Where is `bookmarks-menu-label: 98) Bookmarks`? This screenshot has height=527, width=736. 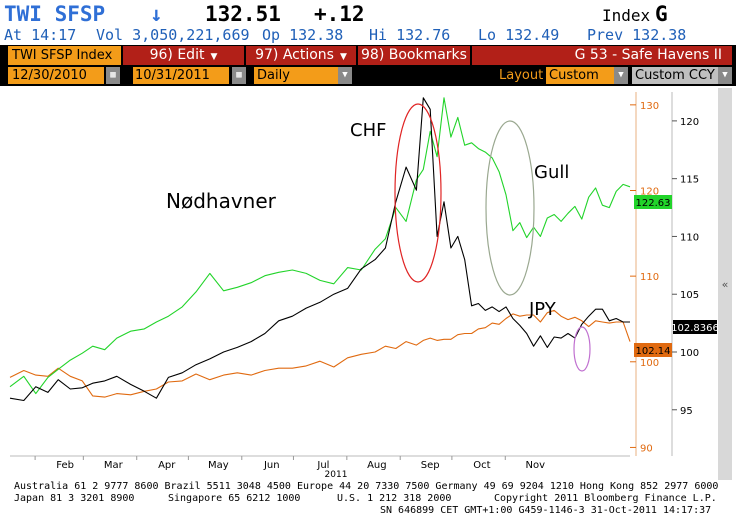 bookmarks-menu-label: 98) Bookmarks is located at coordinates (414, 55).